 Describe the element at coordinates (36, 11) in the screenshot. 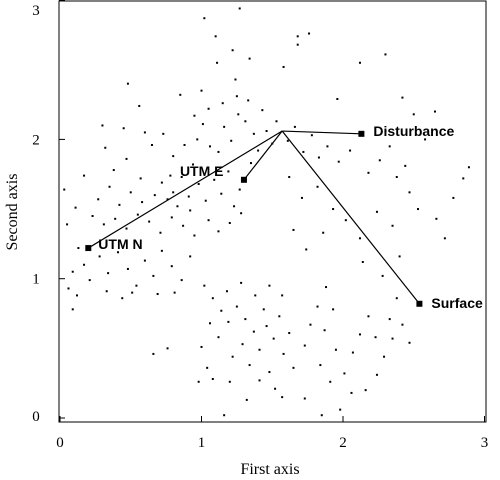

I see `y-tick-label: 3` at that location.